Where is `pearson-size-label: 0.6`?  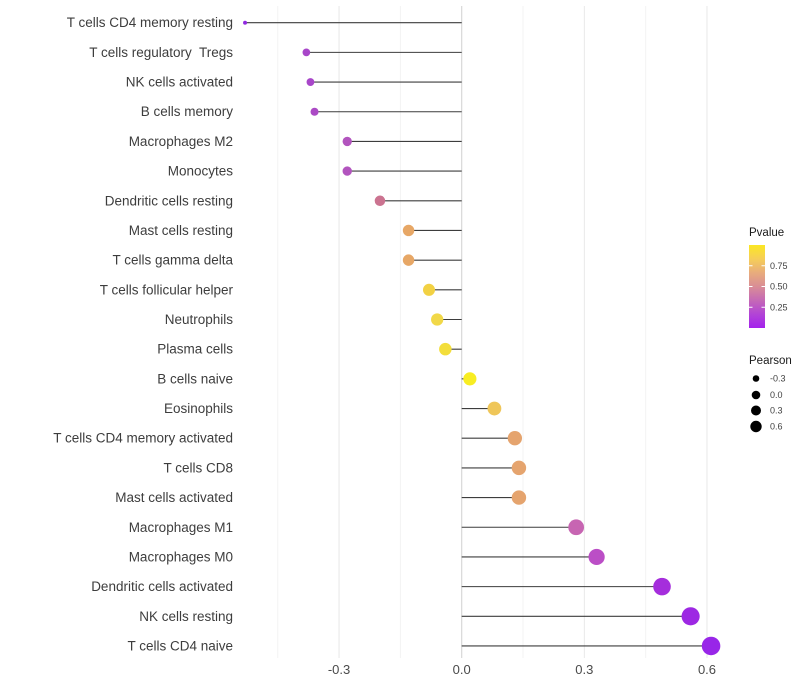
pearson-size-label: 0.6 is located at coordinates (776, 427).